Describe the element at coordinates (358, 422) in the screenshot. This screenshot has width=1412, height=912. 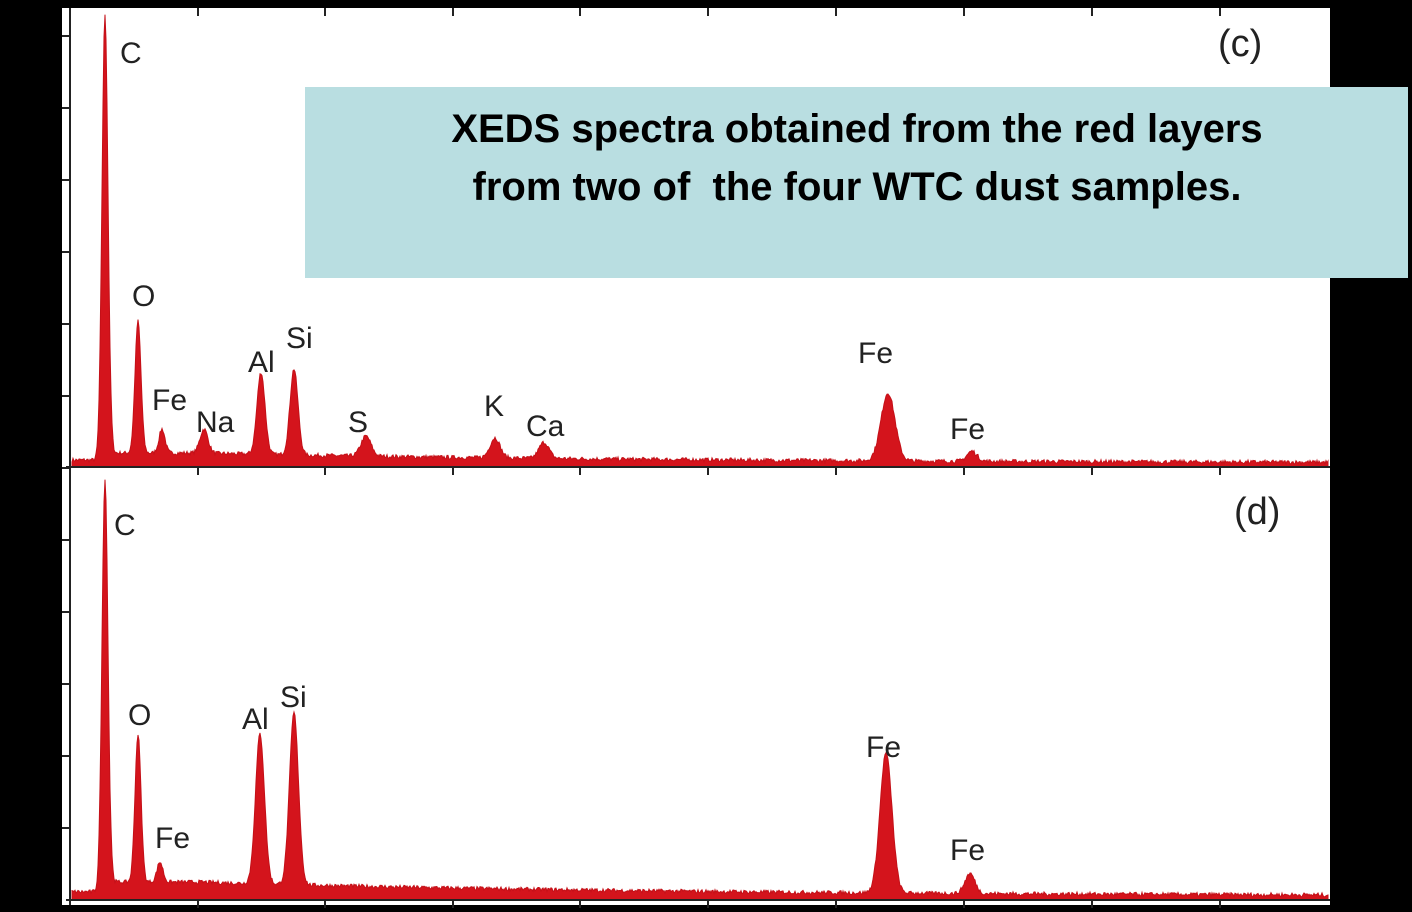
I see `peak-label: S` at that location.